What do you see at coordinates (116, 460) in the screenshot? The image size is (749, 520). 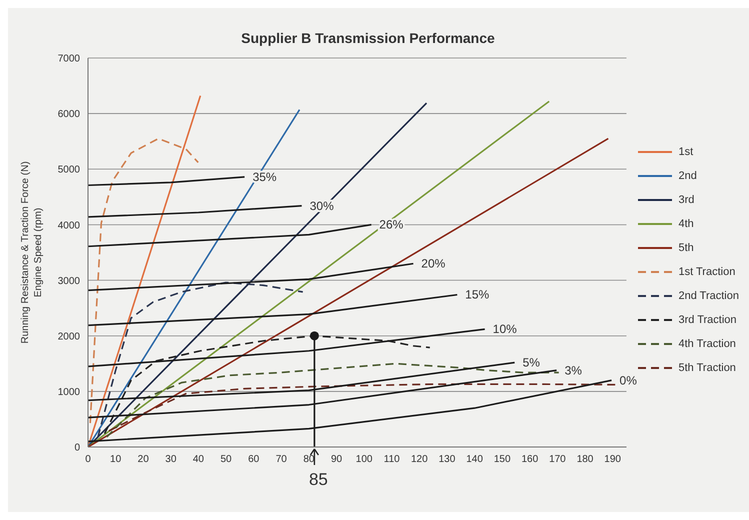 I see `x-tick-label: 10` at bounding box center [116, 460].